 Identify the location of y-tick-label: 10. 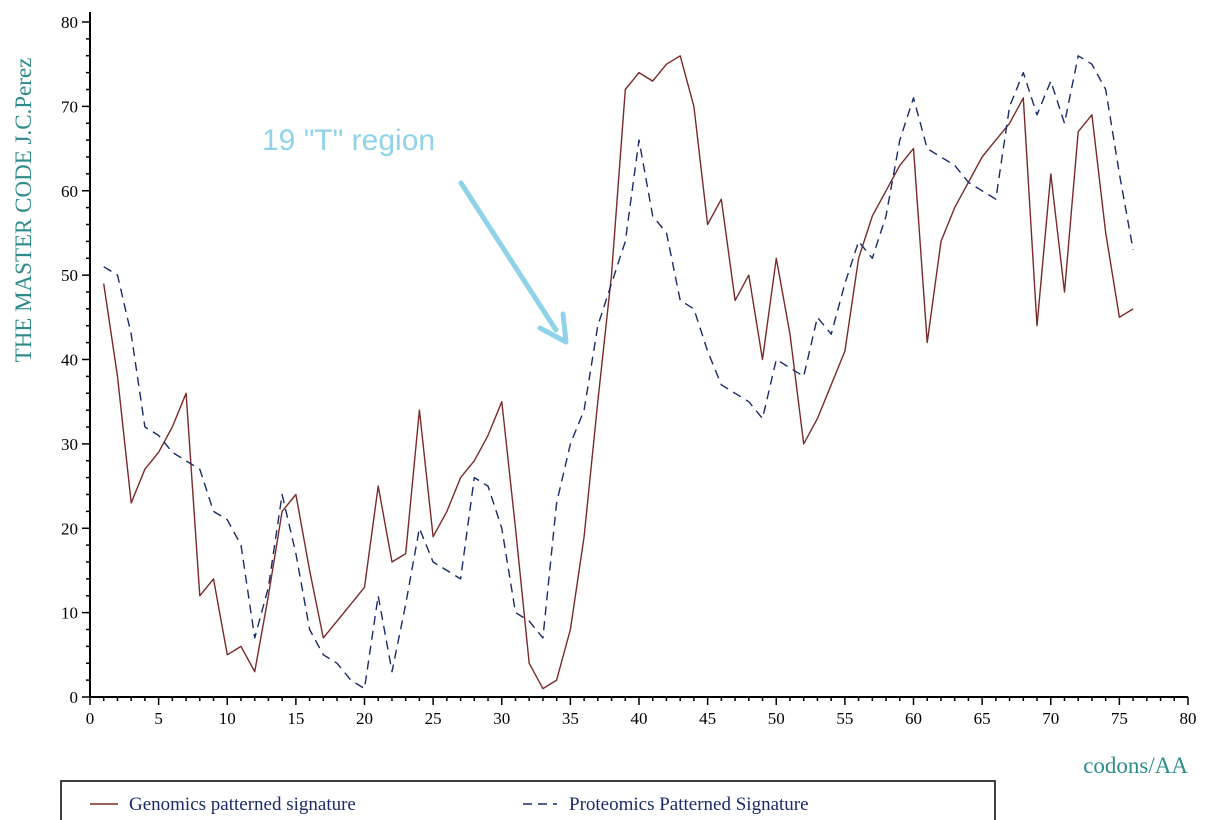
(69, 613).